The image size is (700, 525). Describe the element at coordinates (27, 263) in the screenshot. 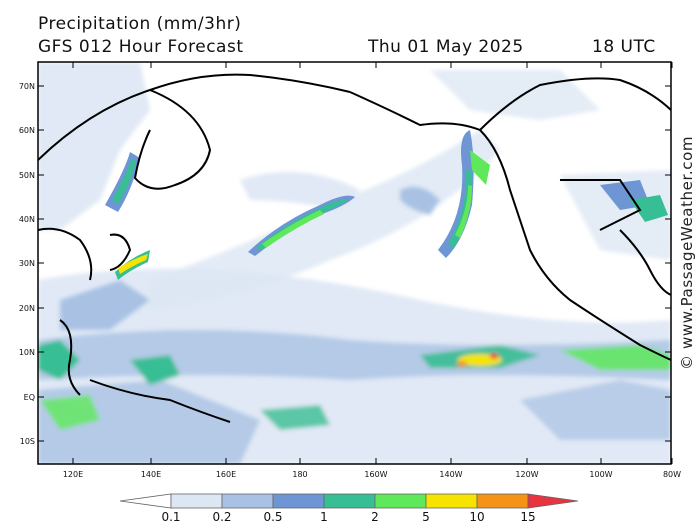

I see `lat-label: 30N` at that location.